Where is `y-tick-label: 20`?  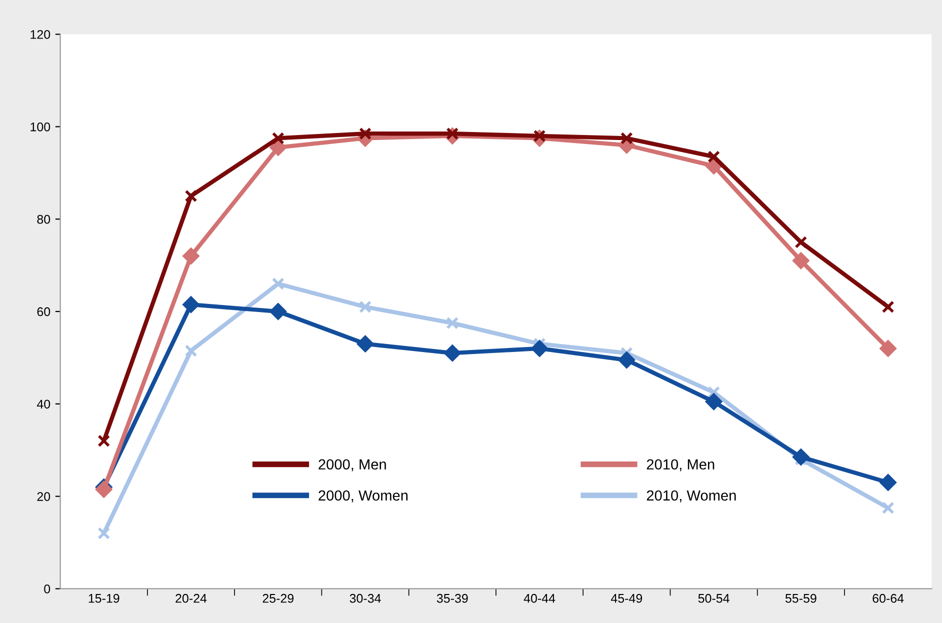 y-tick-label: 20 is located at coordinates (43, 496).